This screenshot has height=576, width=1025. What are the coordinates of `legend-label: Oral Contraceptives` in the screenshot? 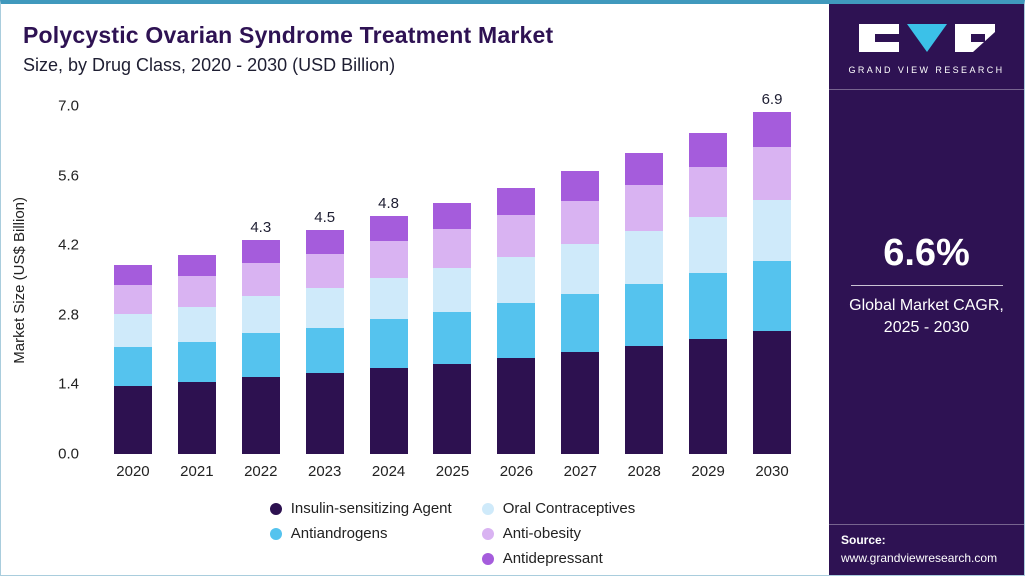 It's located at (569, 508).